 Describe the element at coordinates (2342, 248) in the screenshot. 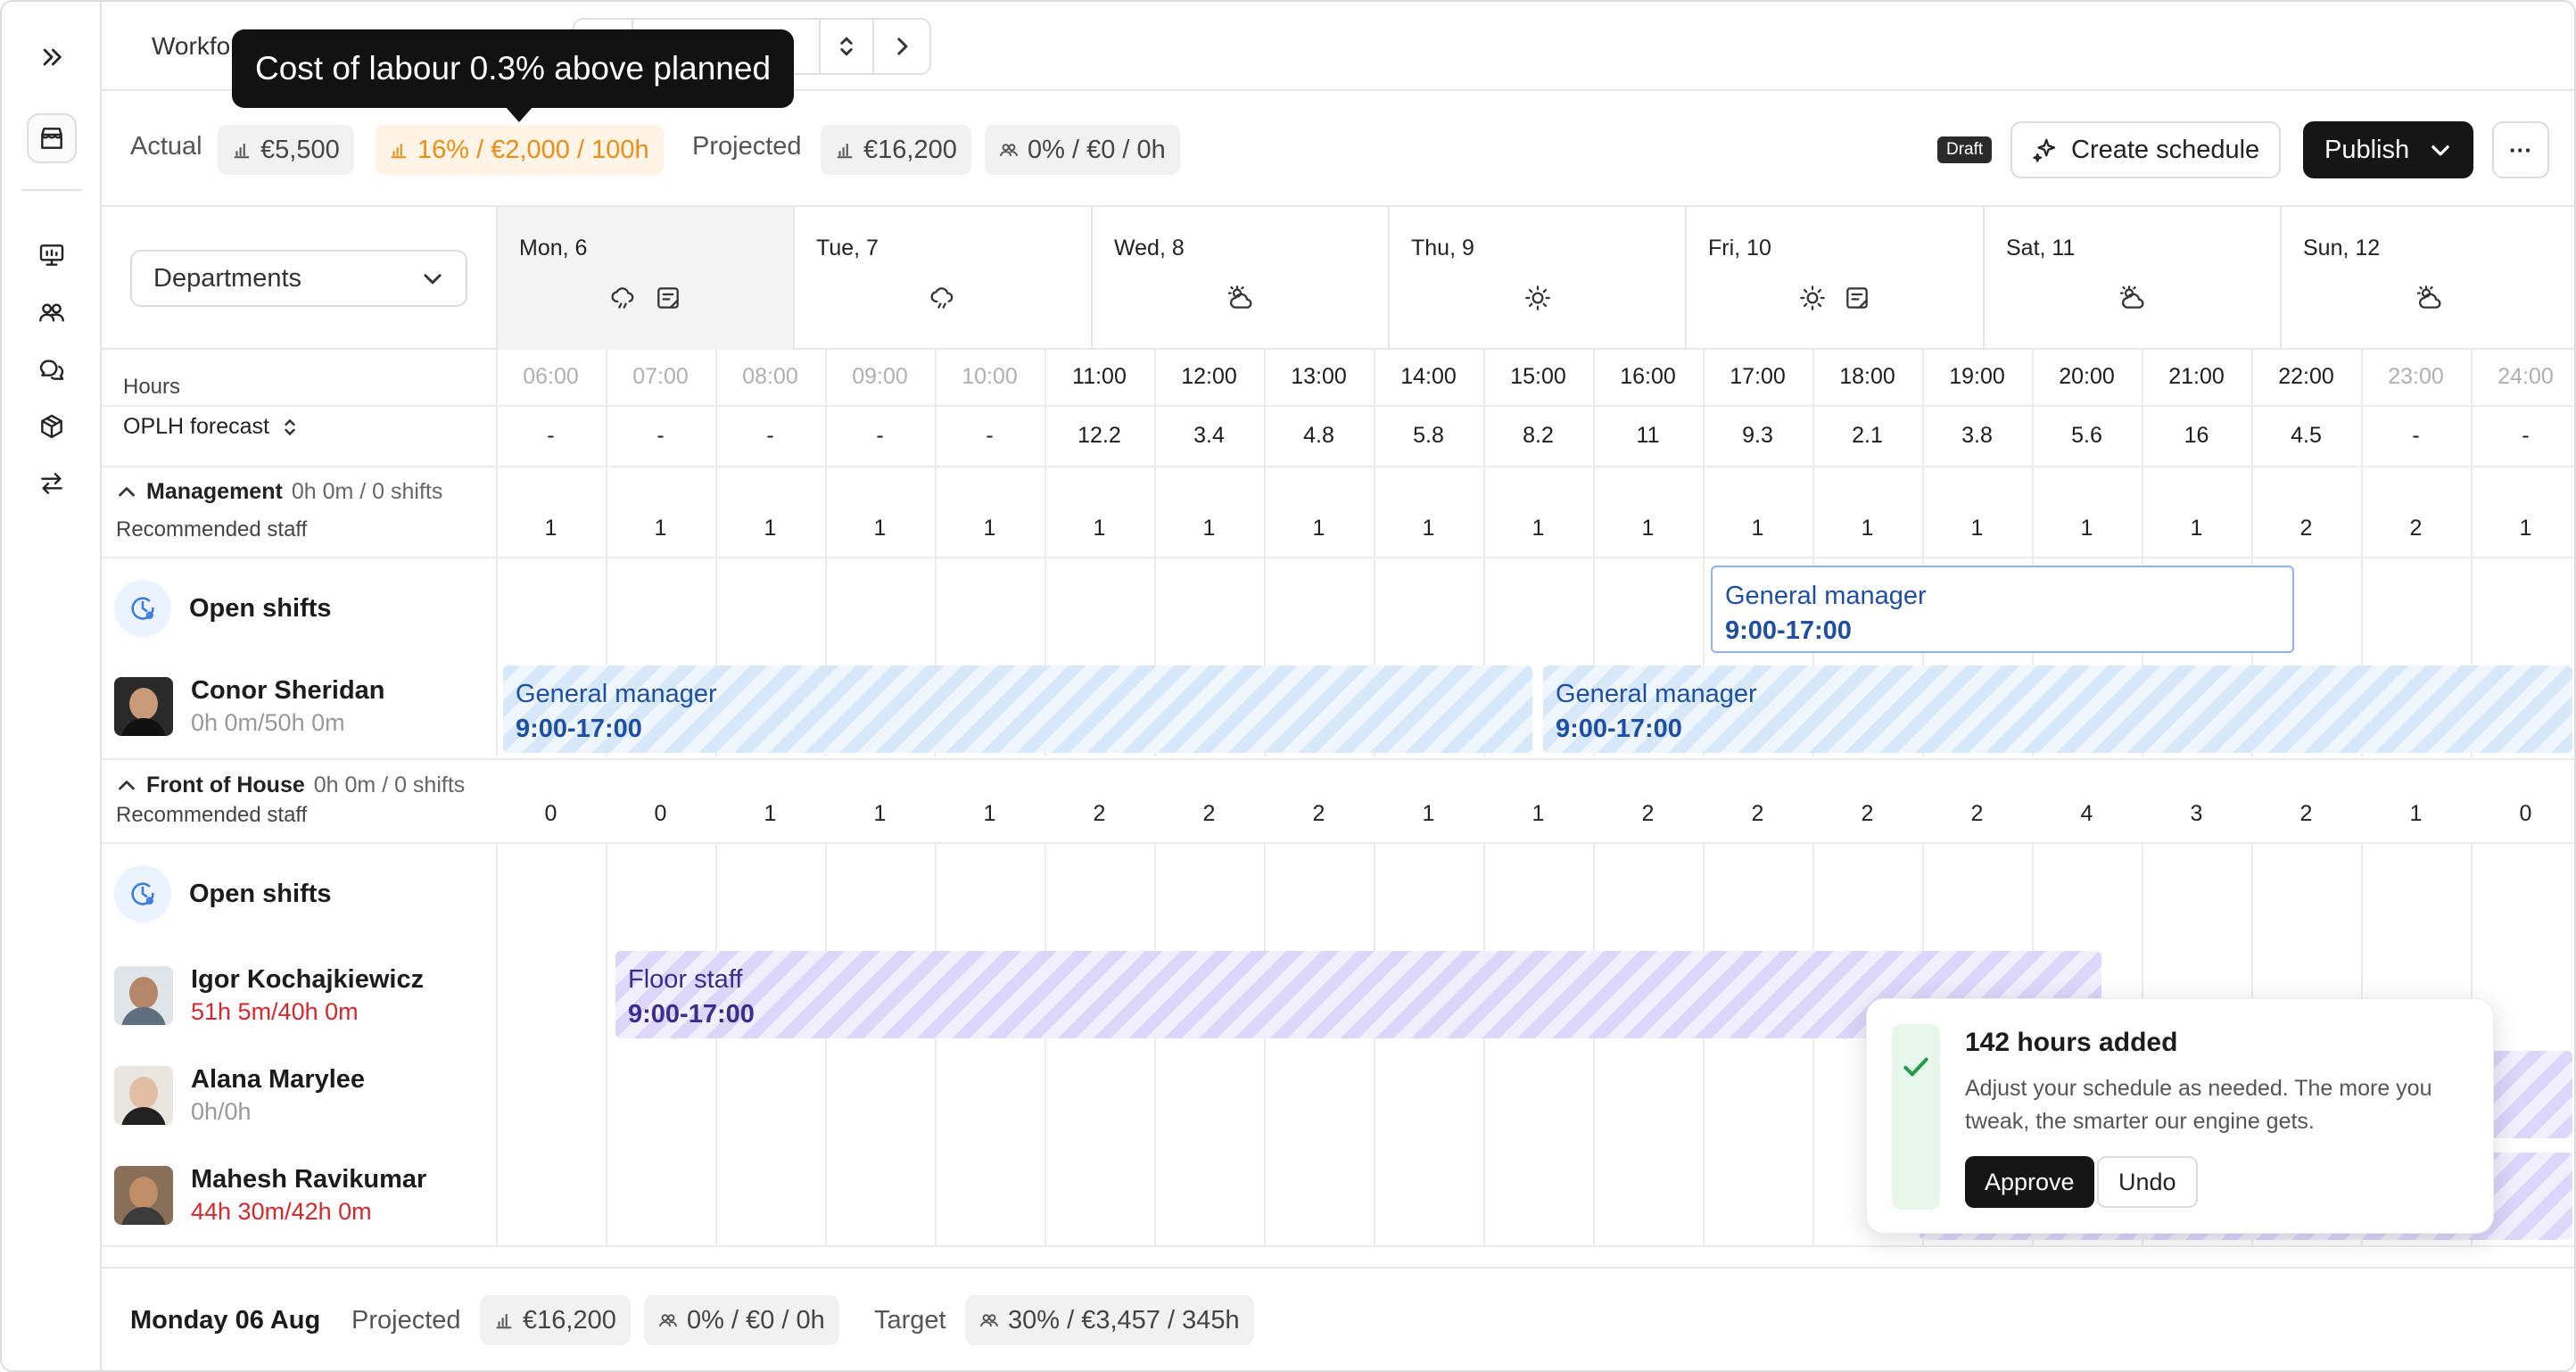

I see `day-label: Sun, 12` at that location.